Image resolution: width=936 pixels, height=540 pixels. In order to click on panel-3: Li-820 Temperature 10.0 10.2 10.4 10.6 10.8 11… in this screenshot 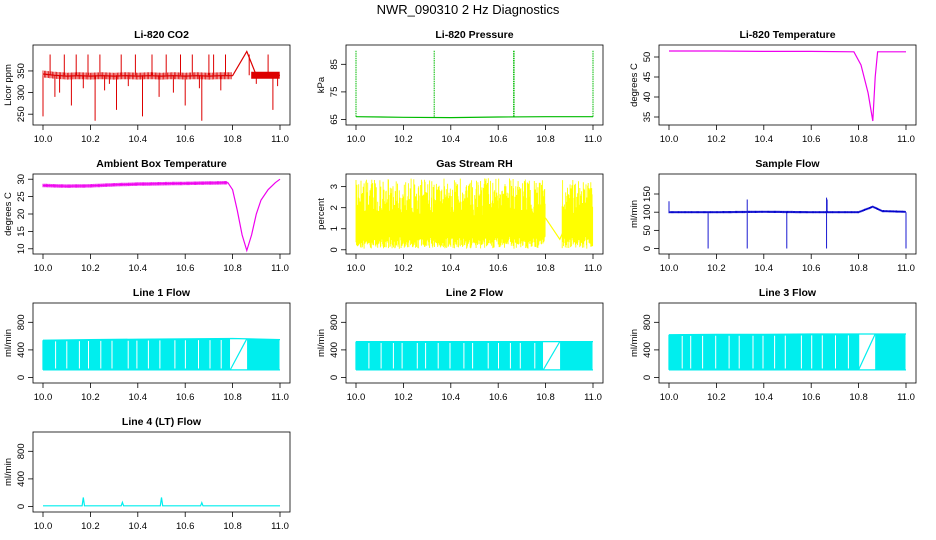, I will do `click(773, 87)`.